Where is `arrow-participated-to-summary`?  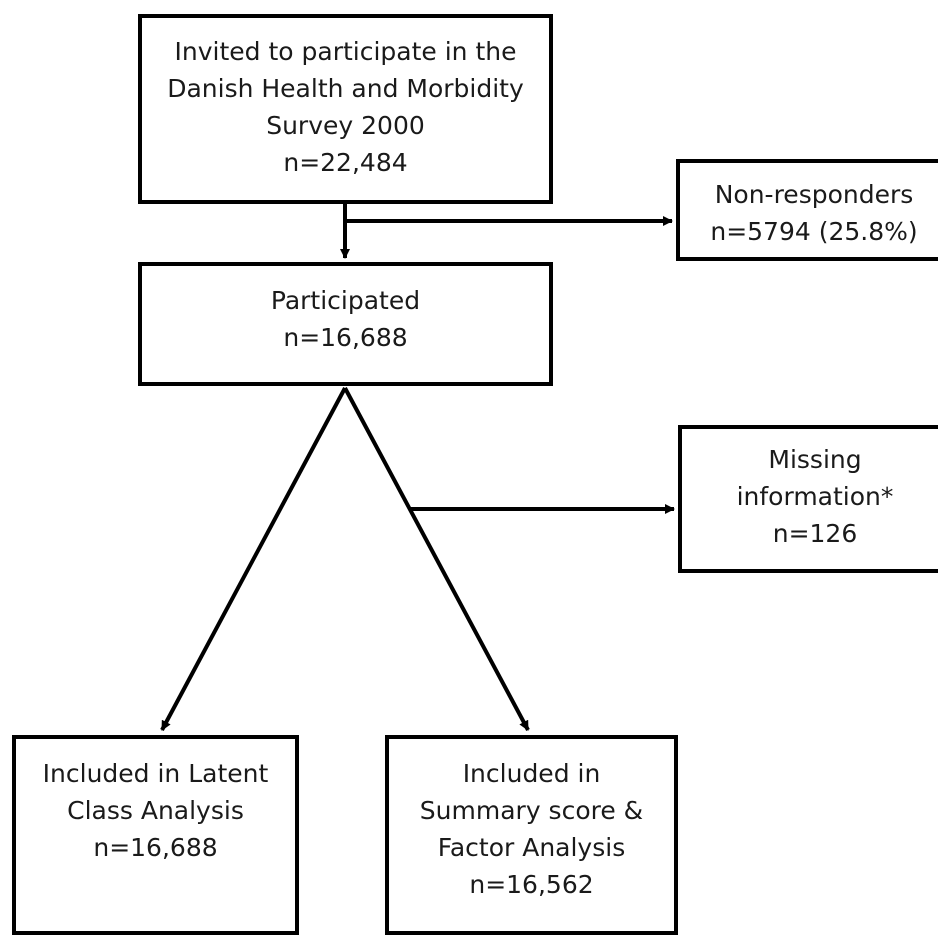 arrow-participated-to-summary is located at coordinates (436, 559).